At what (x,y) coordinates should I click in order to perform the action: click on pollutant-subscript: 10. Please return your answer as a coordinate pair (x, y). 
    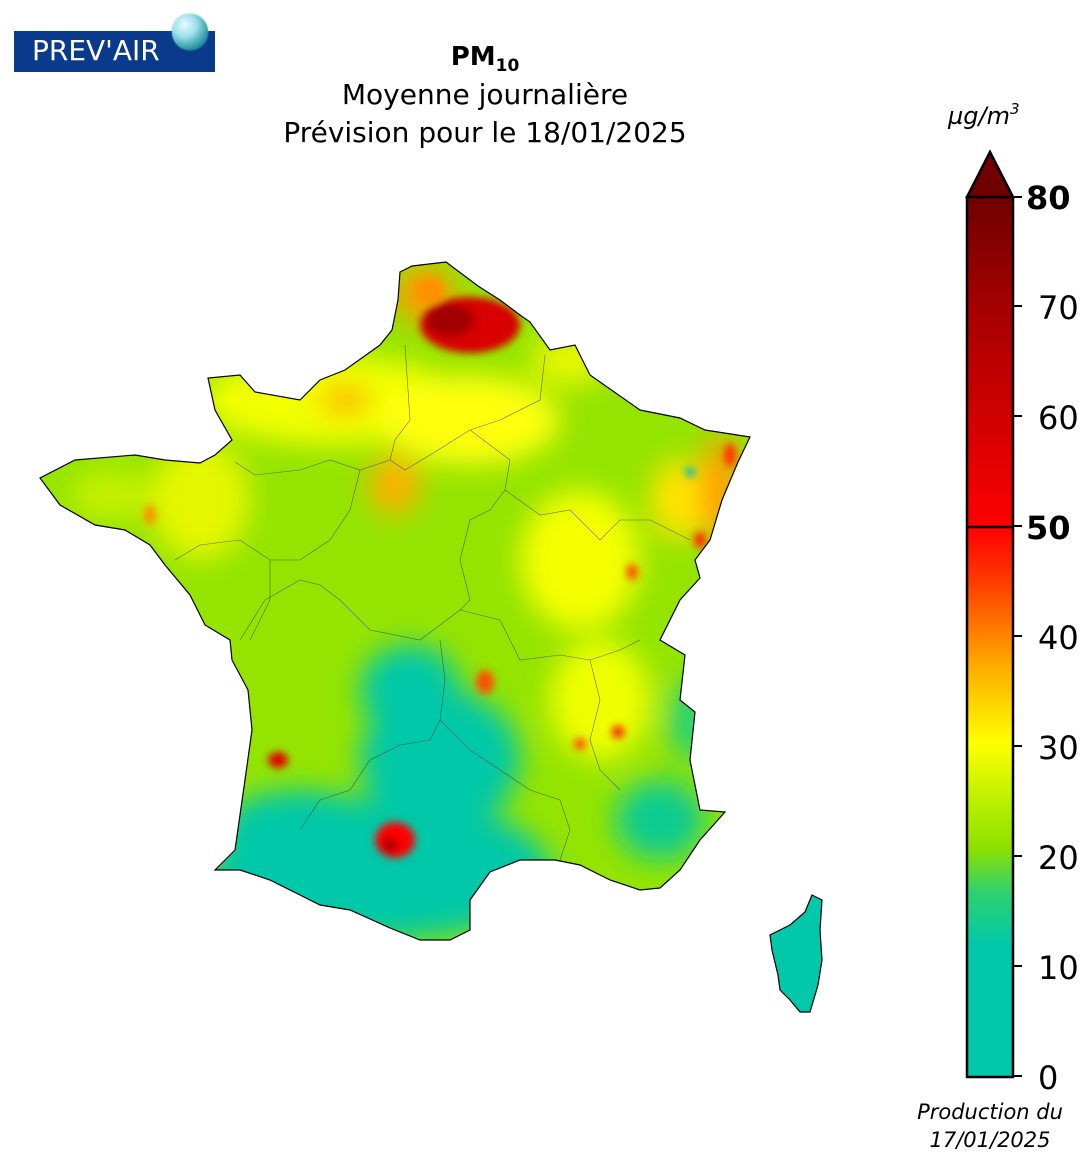
    Looking at the image, I should click on (507, 66).